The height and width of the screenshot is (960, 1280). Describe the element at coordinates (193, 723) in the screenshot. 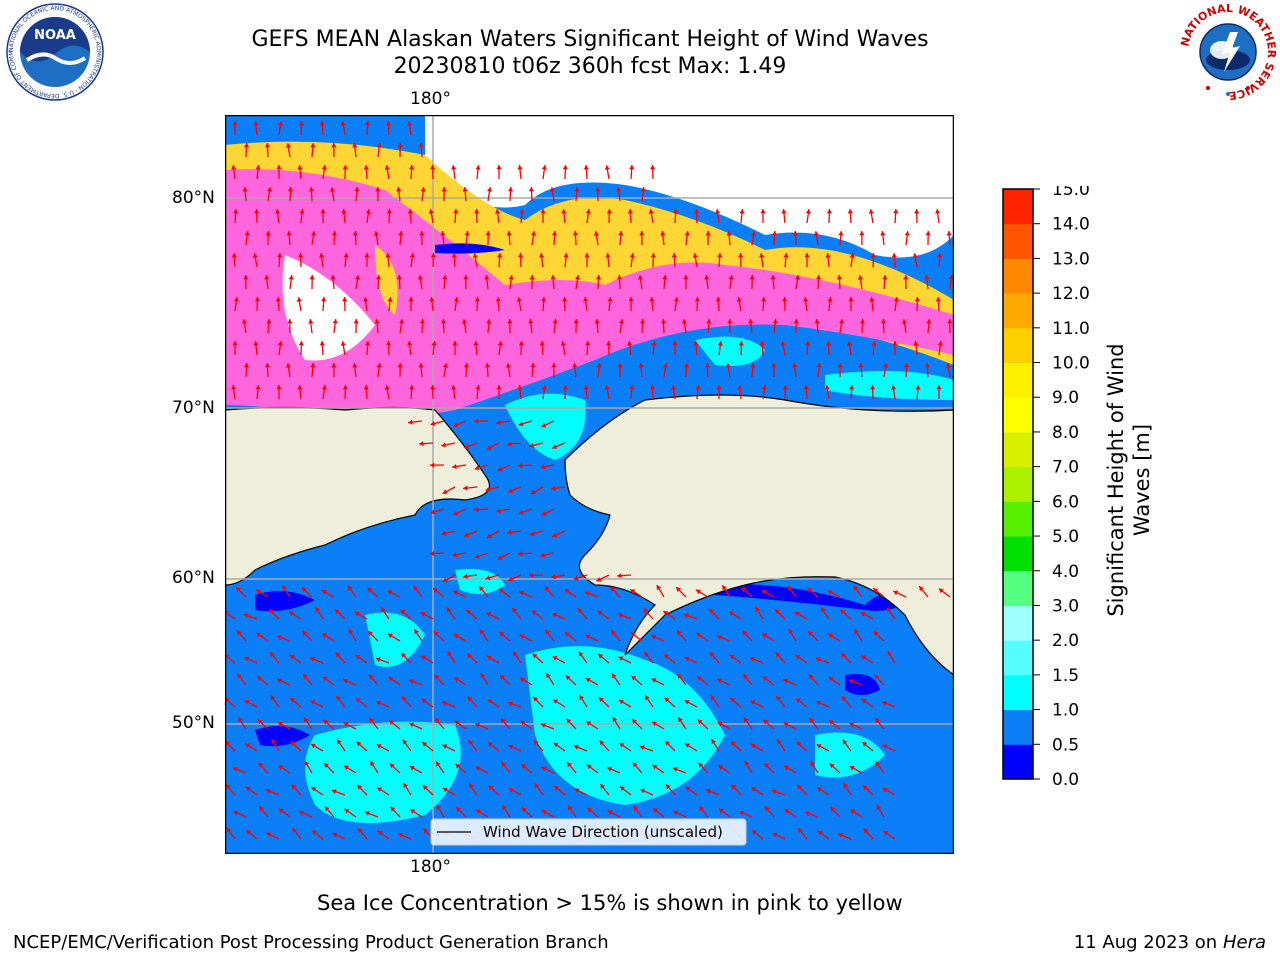

I see `lat-label-50: 50°N` at that location.